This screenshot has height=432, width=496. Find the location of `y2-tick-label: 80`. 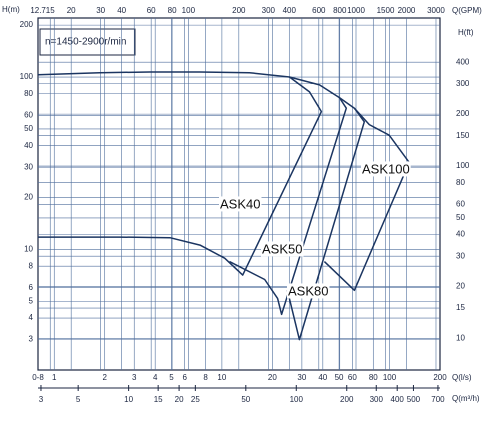

y2-tick-label: 80 is located at coordinates (460, 182).